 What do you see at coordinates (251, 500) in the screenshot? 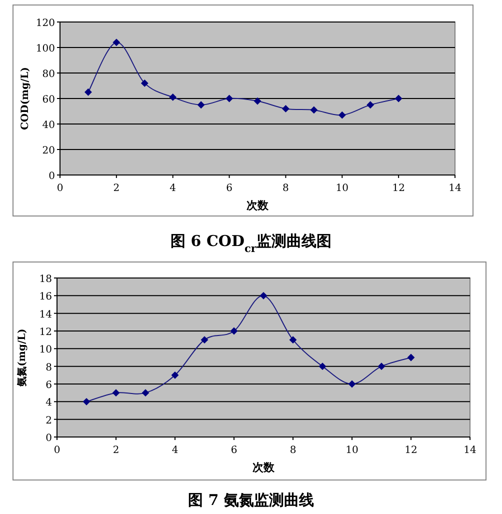
I see `text: 图 7 氨氮监测曲线` at bounding box center [251, 500].